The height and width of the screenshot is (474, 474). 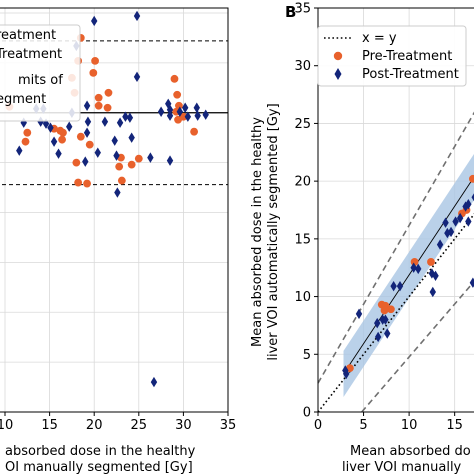 What do you see at coordinates (31, 54) in the screenshot?
I see `panel-a-legend-label: Treatment` at bounding box center [31, 54].